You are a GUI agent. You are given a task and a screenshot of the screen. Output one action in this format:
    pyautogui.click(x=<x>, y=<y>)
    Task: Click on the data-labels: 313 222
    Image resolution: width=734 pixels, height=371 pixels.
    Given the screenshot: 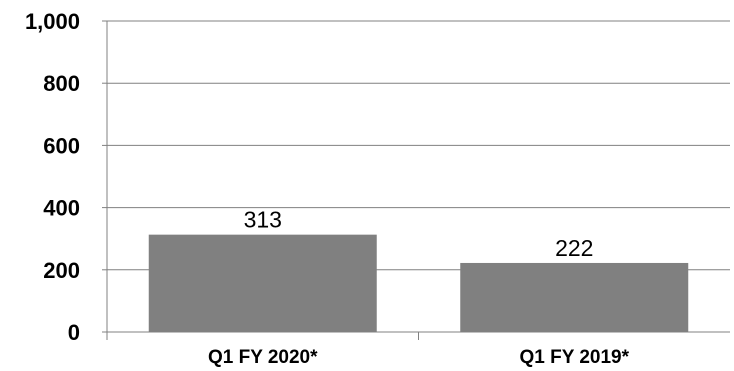 What is the action you would take?
    pyautogui.click(x=419, y=234)
    